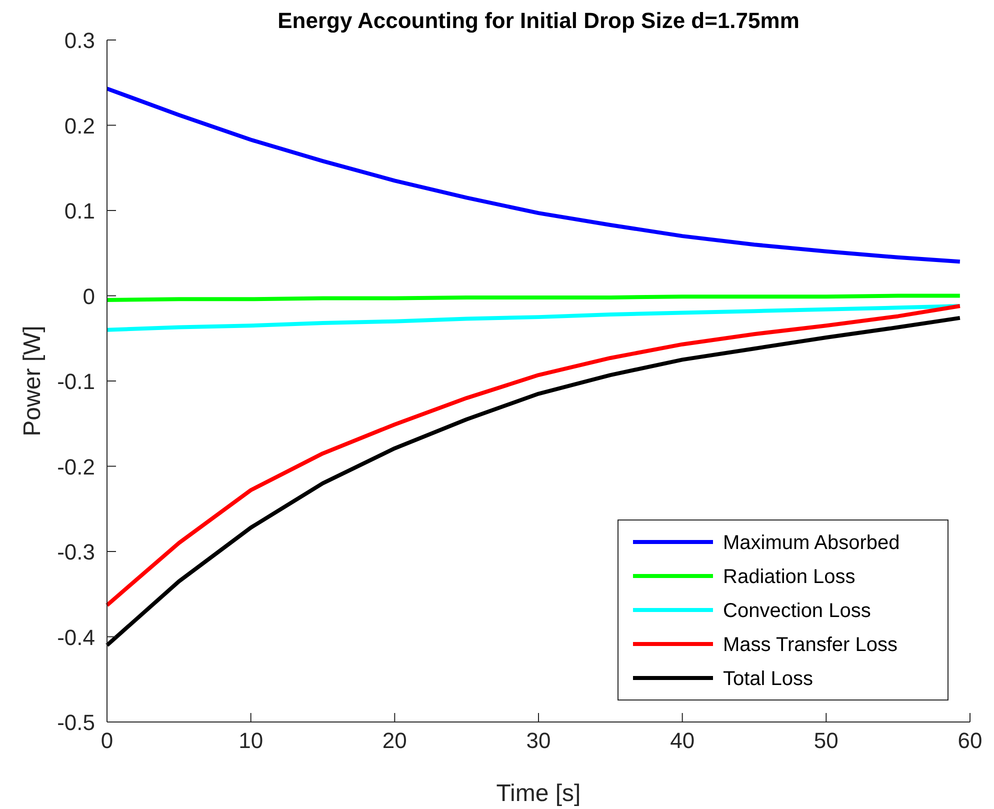 This screenshot has width=994, height=809. What do you see at coordinates (76, 552) in the screenshot?
I see `y-tick-label: -0.3` at bounding box center [76, 552].